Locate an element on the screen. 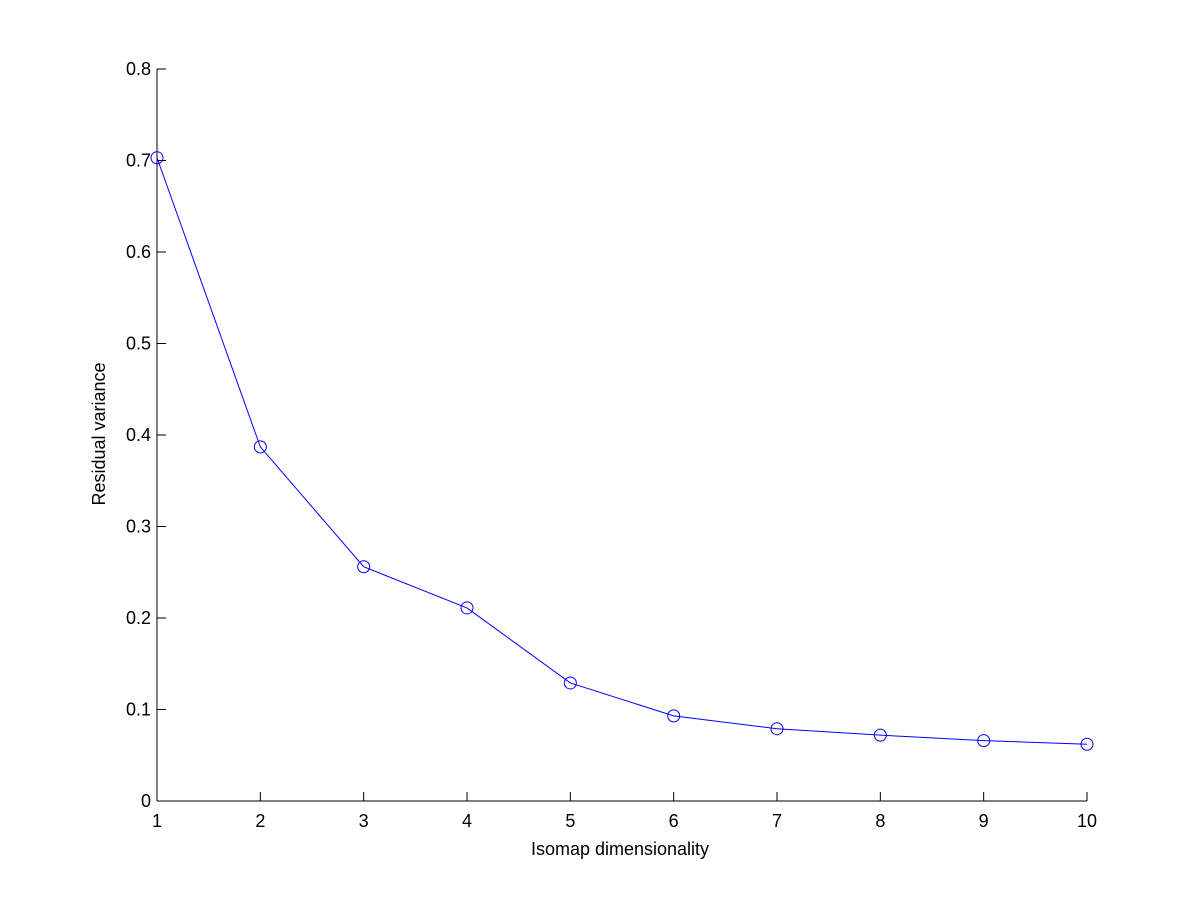 The height and width of the screenshot is (900, 1200). x-tick-label: 10 is located at coordinates (1087, 821).